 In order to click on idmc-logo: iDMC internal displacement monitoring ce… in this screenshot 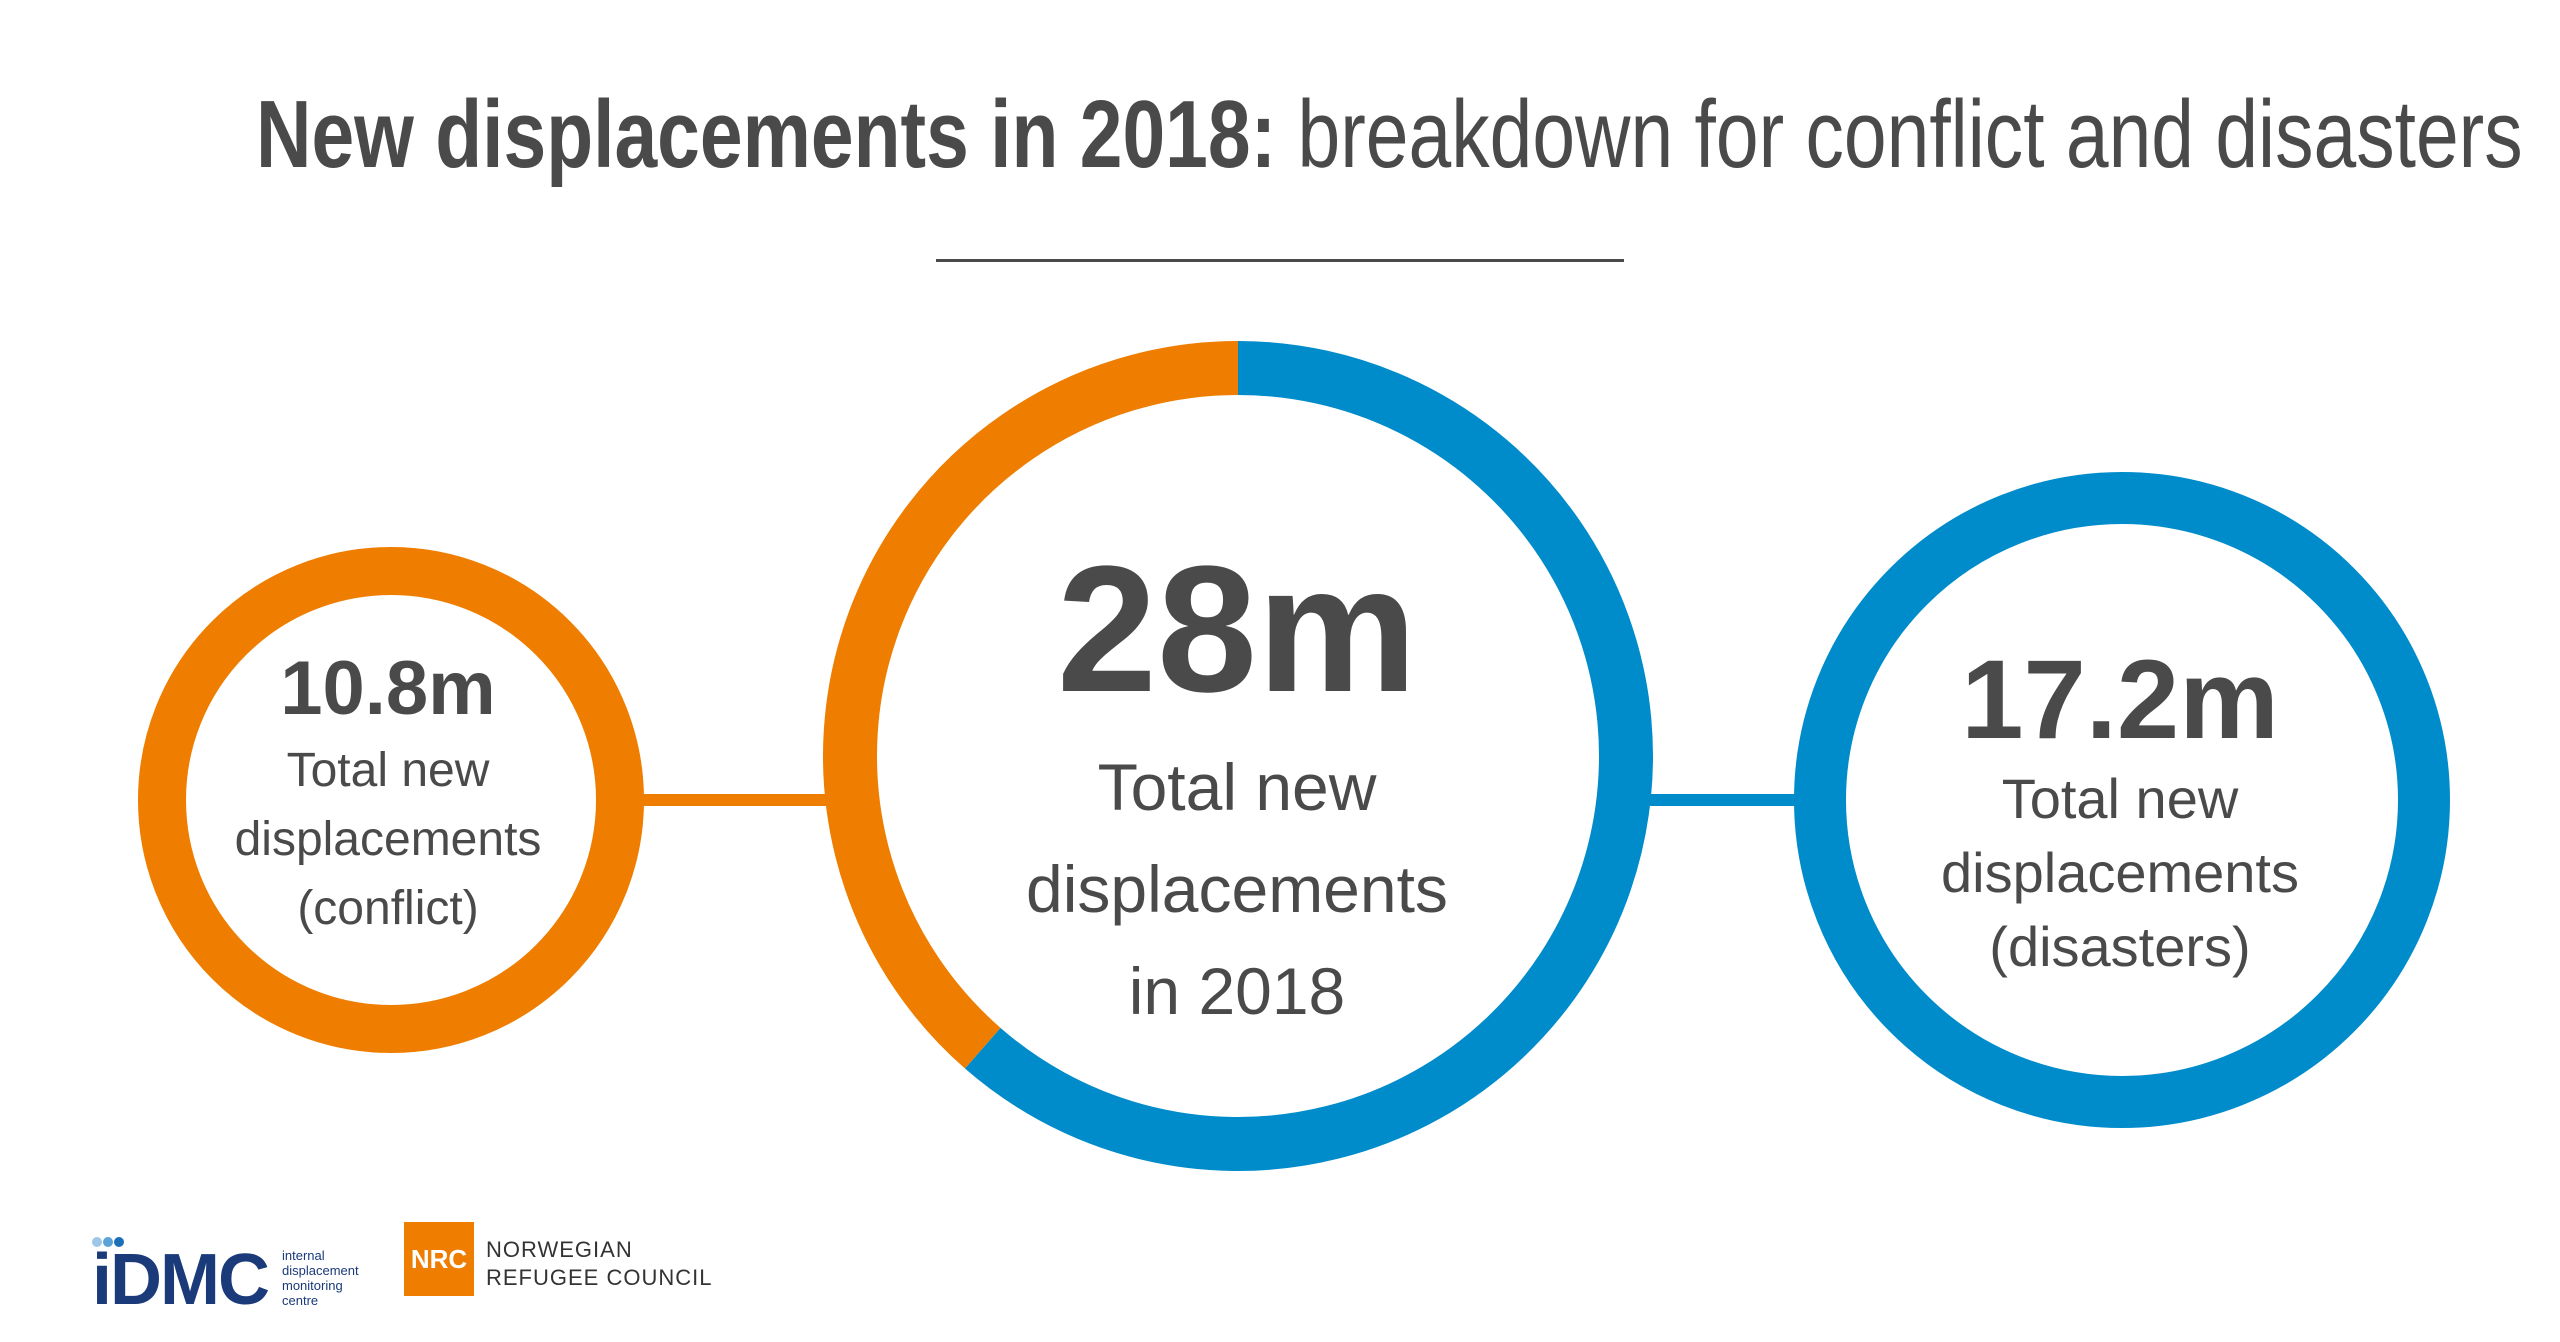, I will do `click(242, 1278)`.